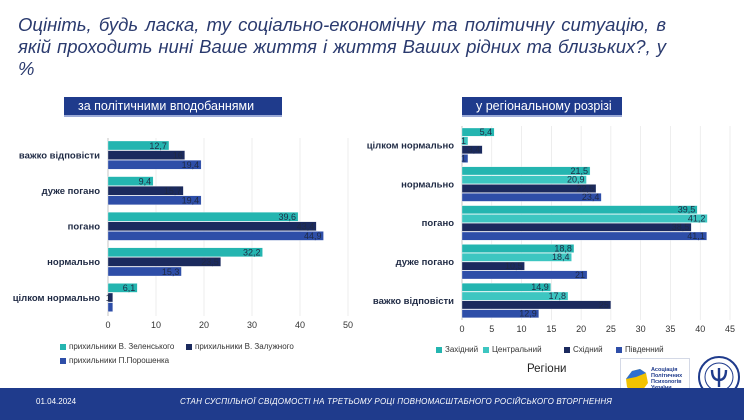  Describe the element at coordinates (730, 329) in the screenshot. I see `x-tick-label: 45` at that location.